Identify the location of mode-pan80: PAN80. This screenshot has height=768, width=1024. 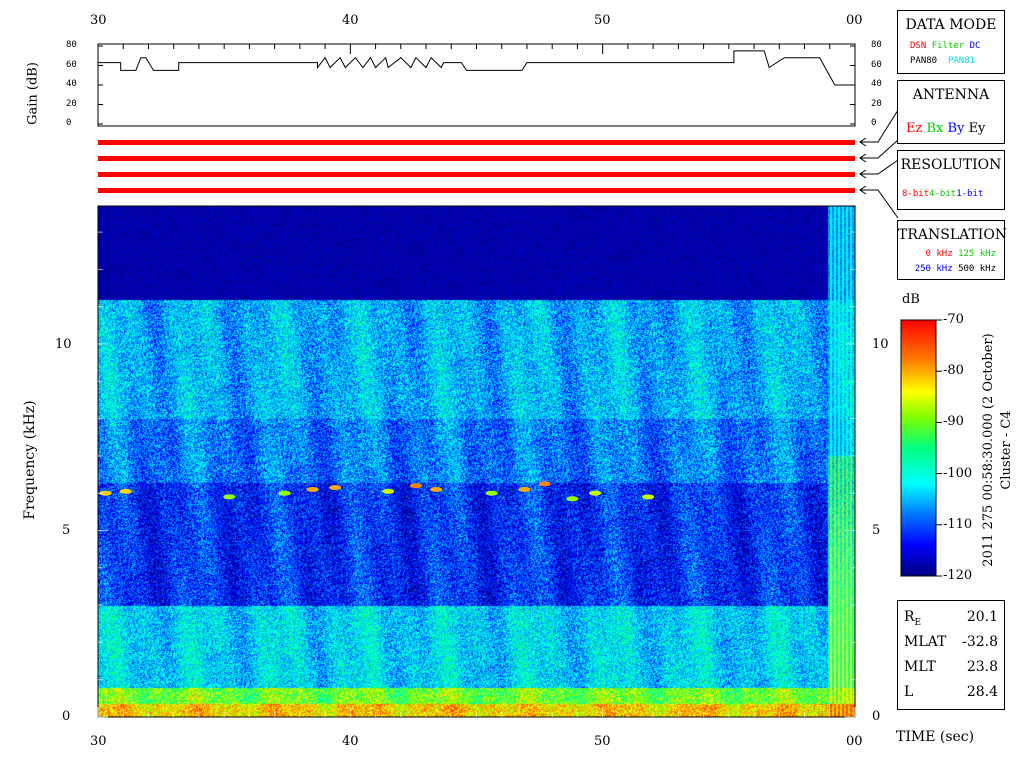
(924, 61).